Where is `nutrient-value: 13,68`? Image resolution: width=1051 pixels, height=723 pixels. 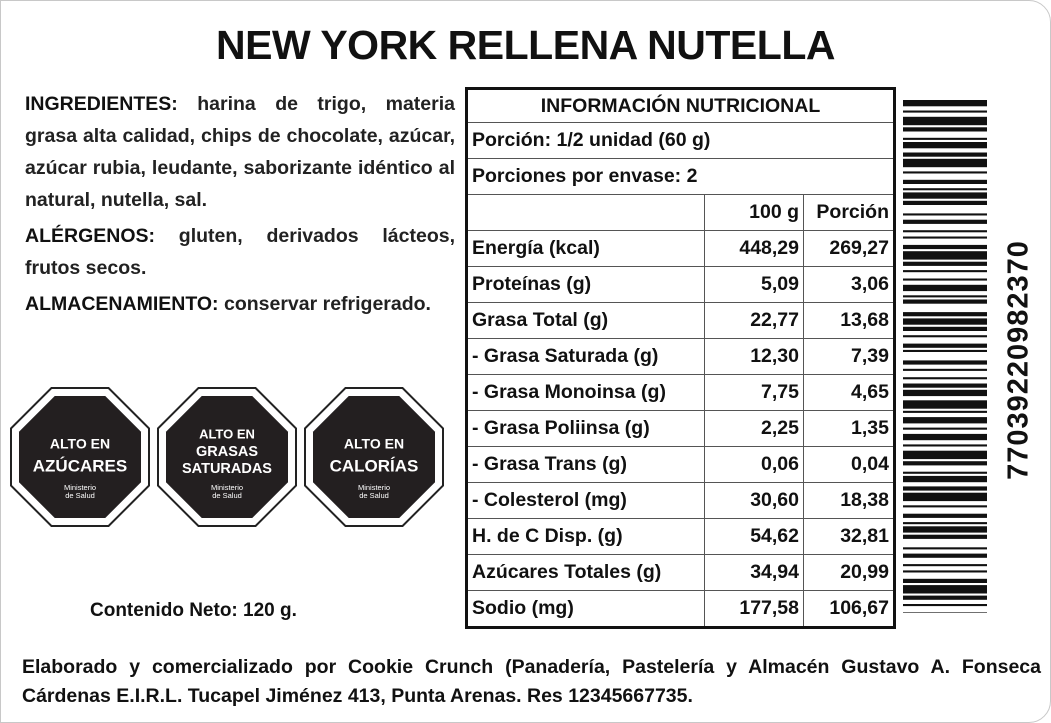
nutrient-value: 13,68 is located at coordinates (849, 320).